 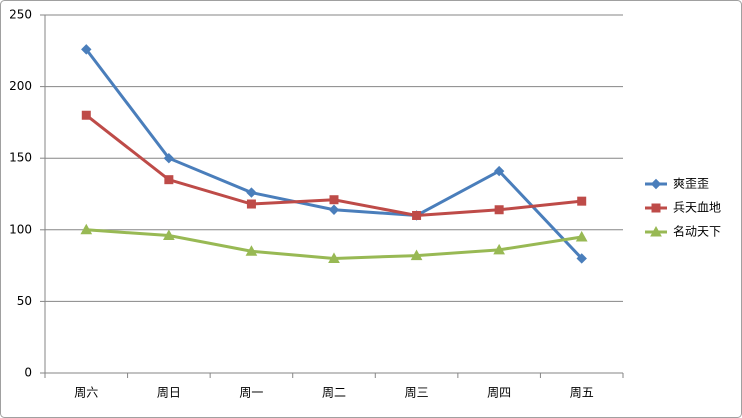 What do you see at coordinates (20, 15) in the screenshot?
I see `y-tick-label: 250` at bounding box center [20, 15].